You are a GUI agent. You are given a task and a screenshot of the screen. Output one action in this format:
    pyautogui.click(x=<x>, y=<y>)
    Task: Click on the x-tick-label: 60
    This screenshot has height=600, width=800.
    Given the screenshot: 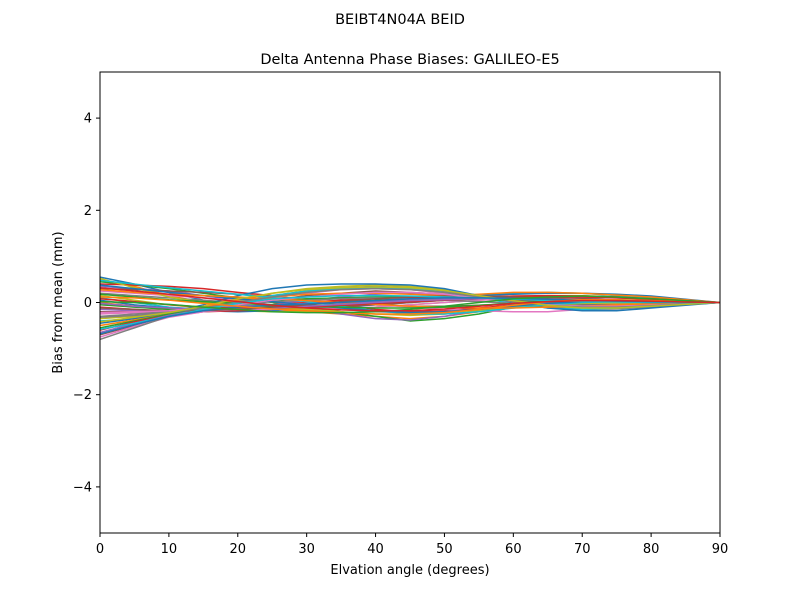 What is the action you would take?
    pyautogui.click(x=513, y=549)
    